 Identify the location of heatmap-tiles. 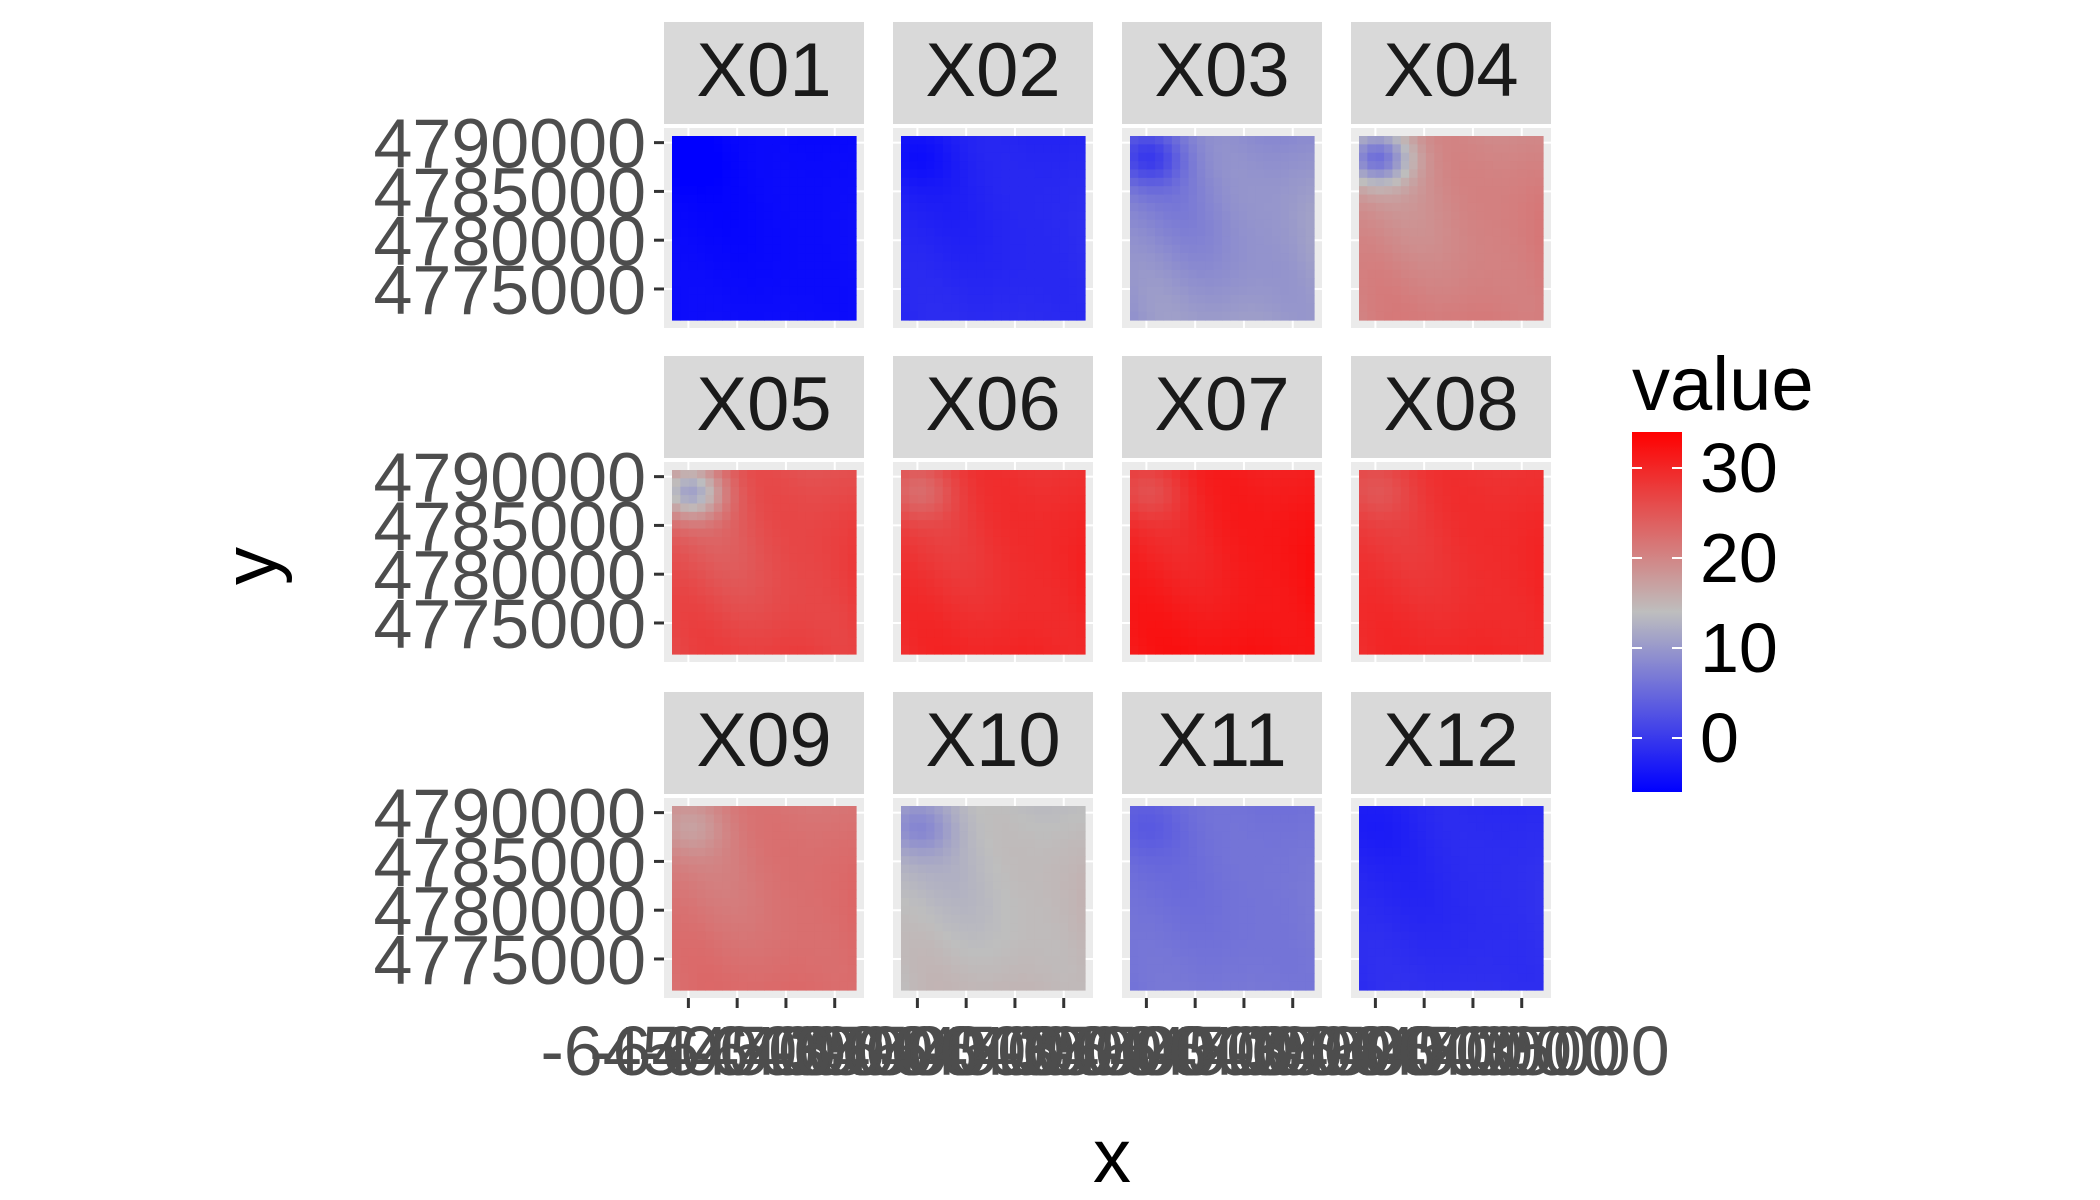
(1222, 562).